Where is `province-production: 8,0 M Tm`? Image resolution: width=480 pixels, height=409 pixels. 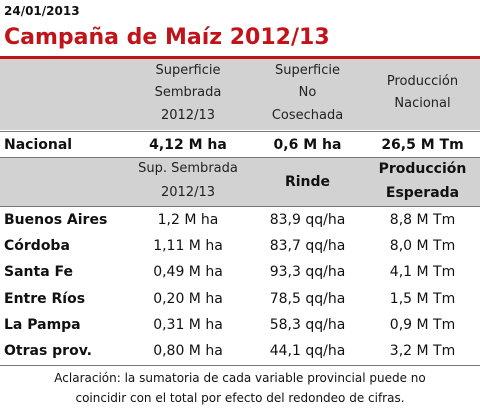
province-production: 8,0 M Tm is located at coordinates (422, 246).